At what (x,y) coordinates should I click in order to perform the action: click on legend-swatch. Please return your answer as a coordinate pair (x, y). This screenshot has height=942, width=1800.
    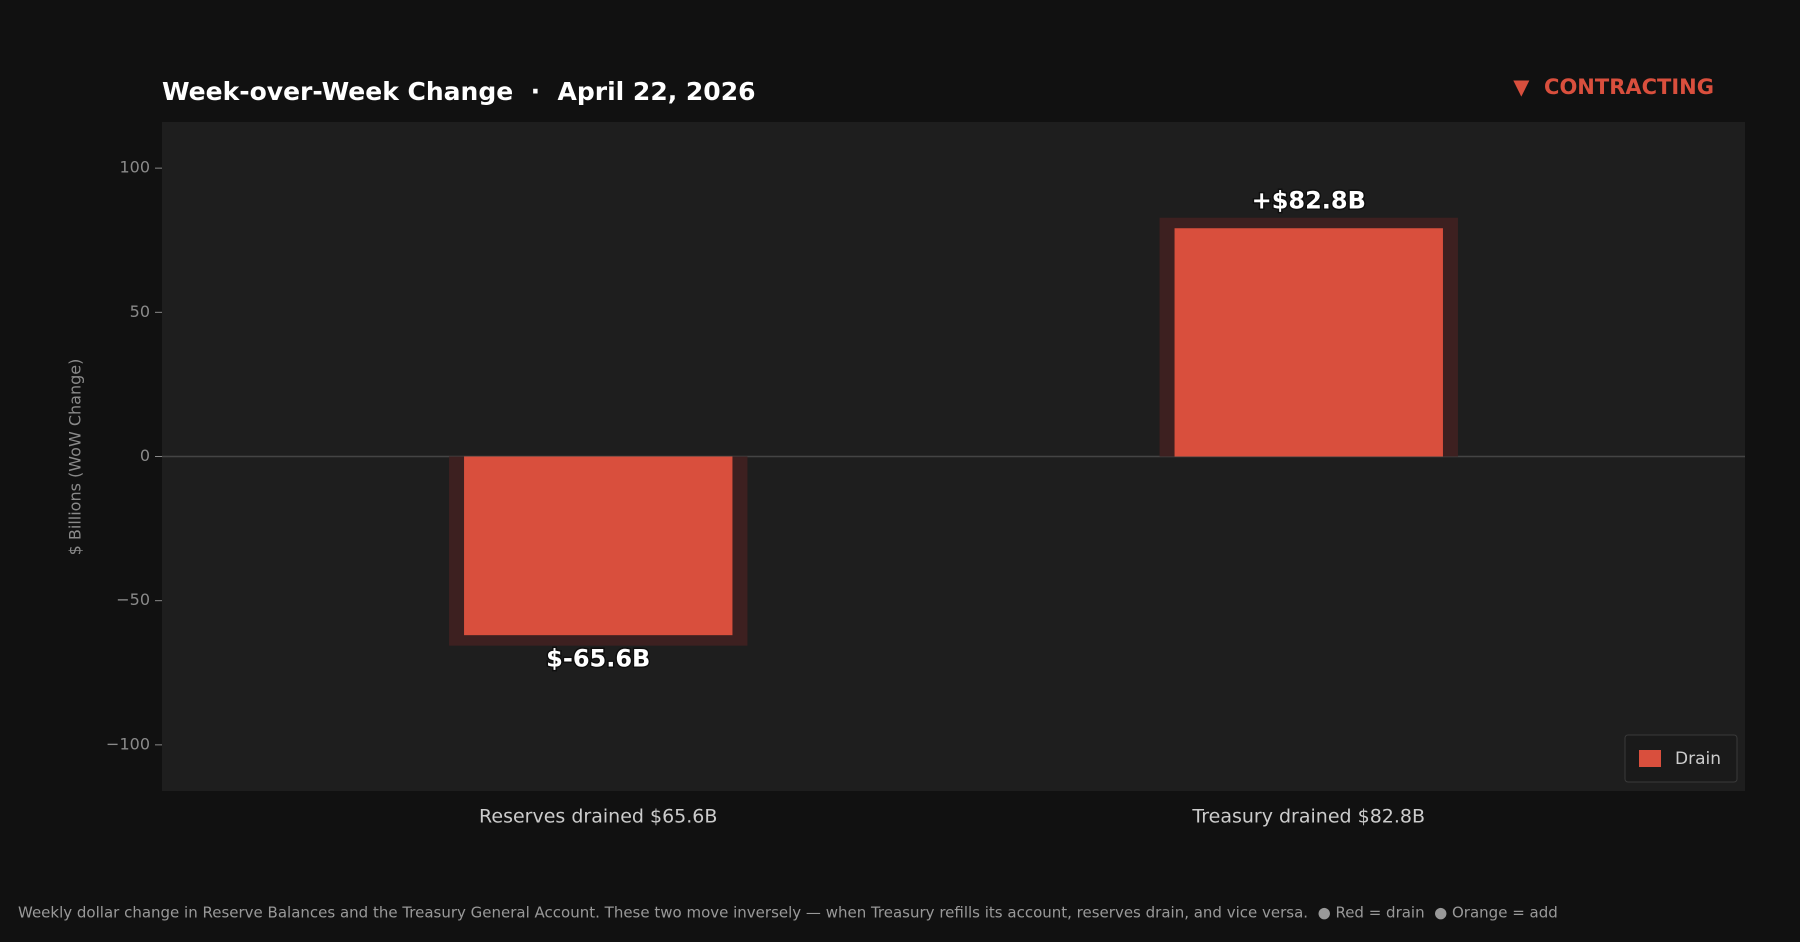
    Looking at the image, I should click on (1650, 758).